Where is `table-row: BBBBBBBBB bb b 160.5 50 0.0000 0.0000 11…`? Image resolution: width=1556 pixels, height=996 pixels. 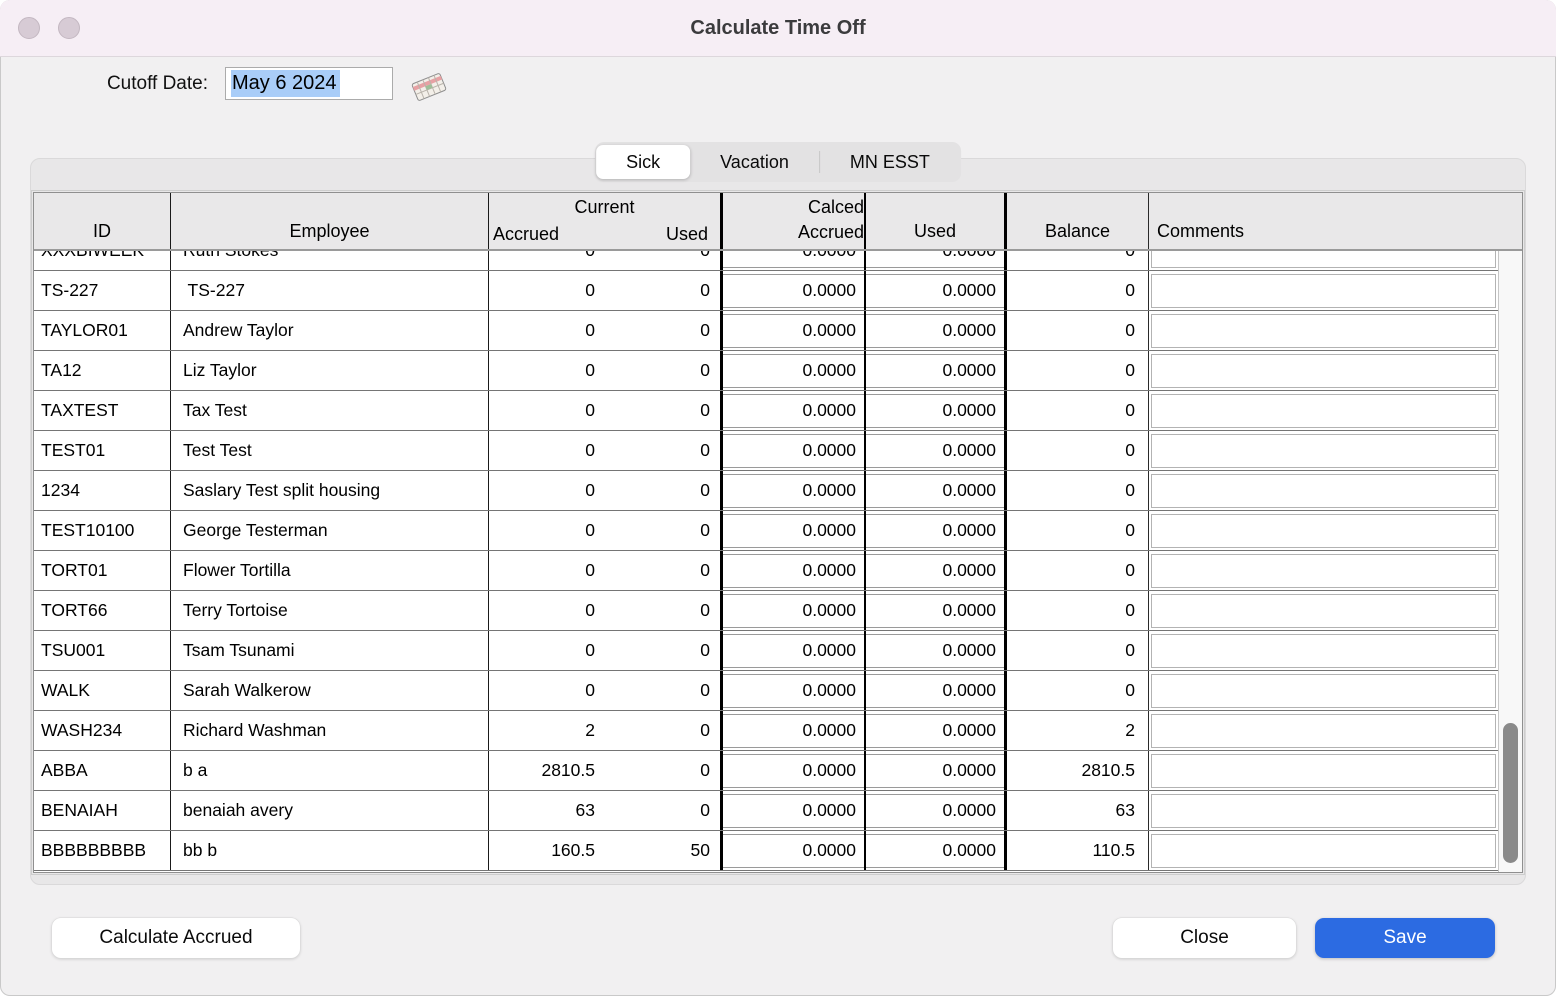
table-row: BBBBBBBBB bb b 160.5 50 0.0000 0.0000 11… is located at coordinates (766, 851).